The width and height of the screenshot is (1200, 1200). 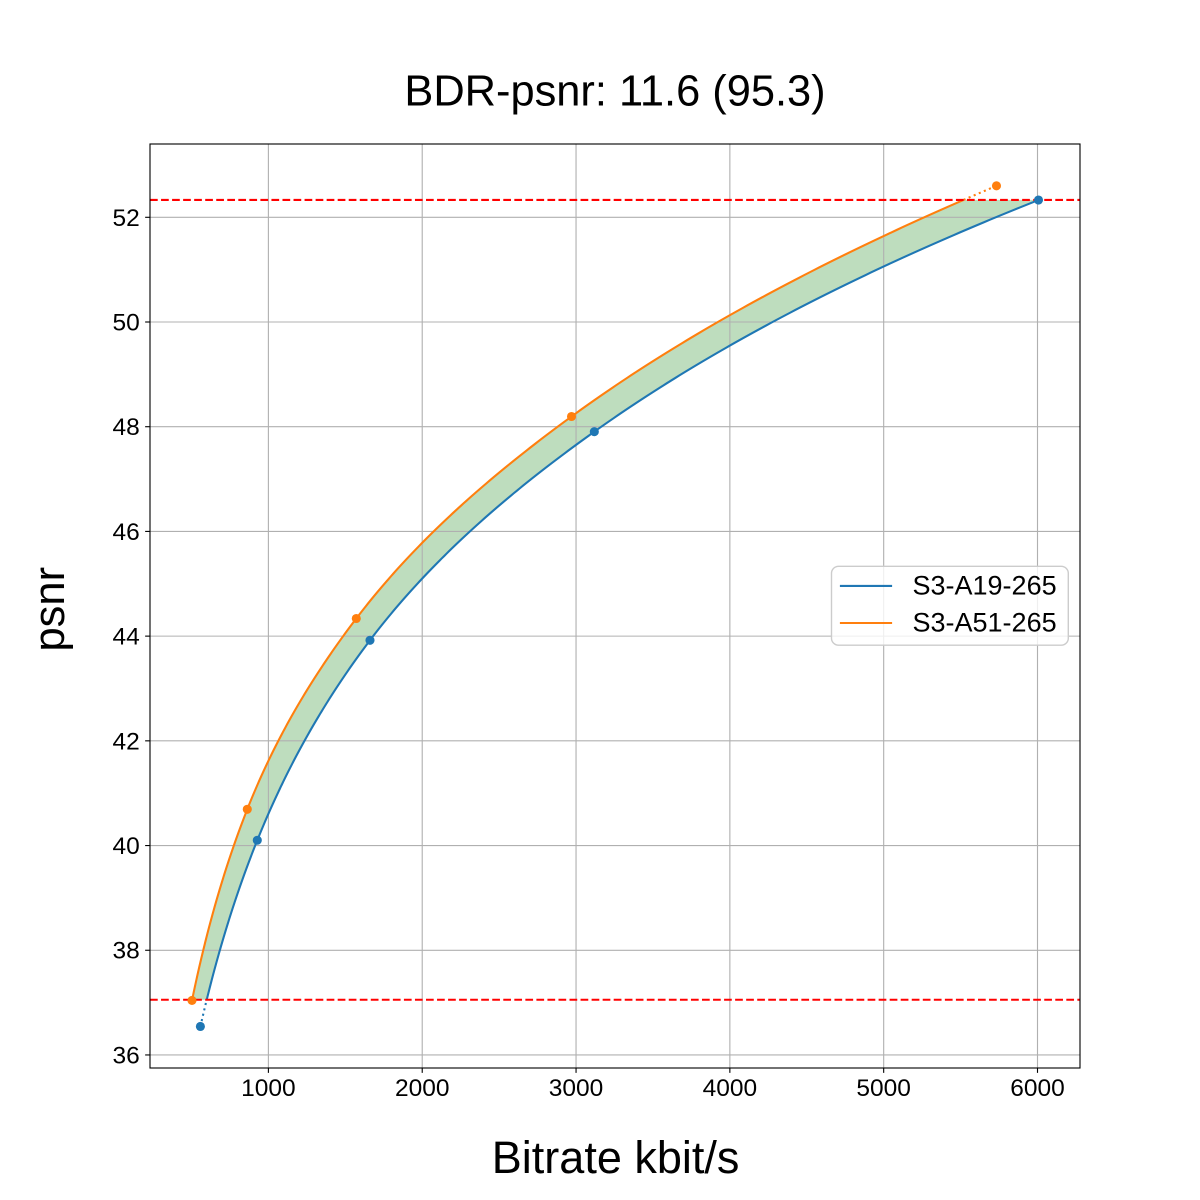 I want to click on svg-text: 44, so click(x=126, y=637).